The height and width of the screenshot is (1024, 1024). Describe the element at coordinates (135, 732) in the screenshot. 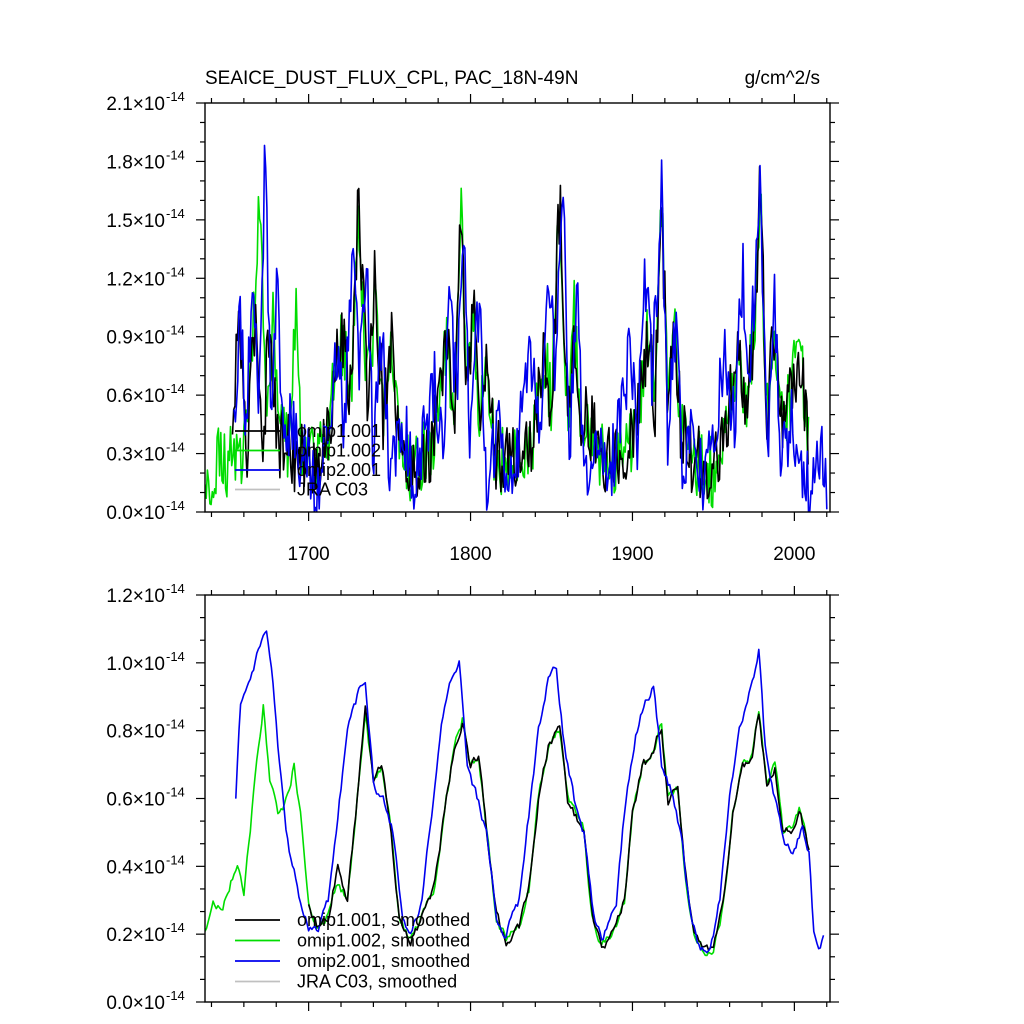

I see `y-tick-label: 0.8×10` at that location.